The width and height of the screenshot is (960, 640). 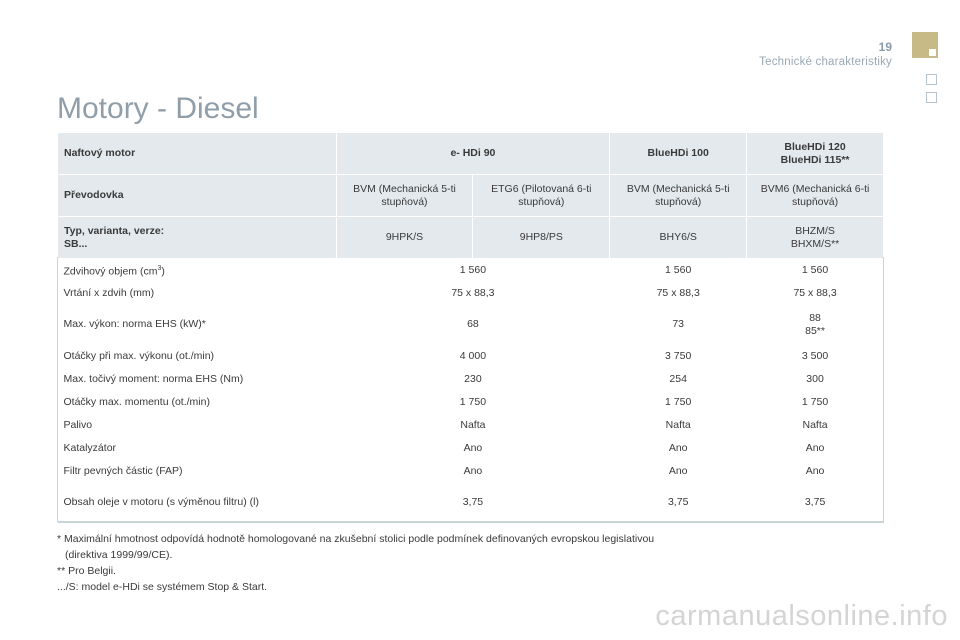 I want to click on footnote-belgium: ** Pro Belgii., so click(x=86, y=571).